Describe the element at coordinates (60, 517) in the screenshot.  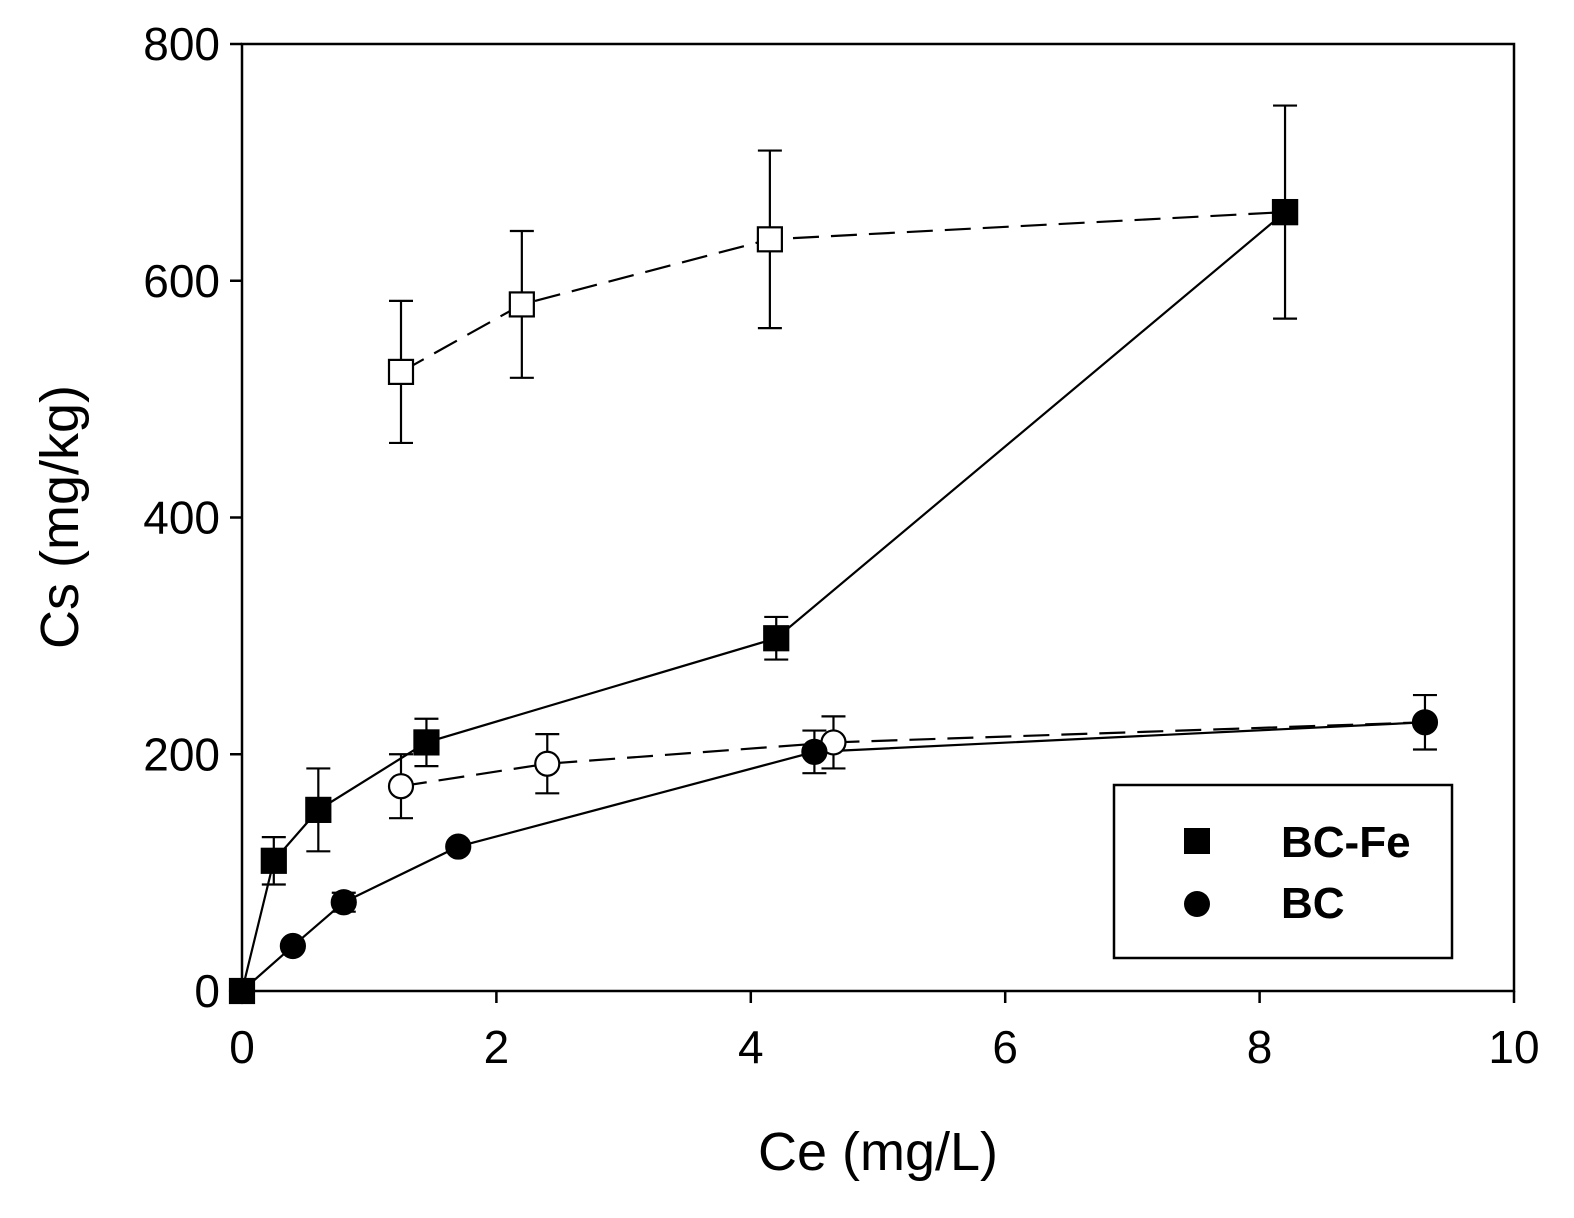
I see `y-axis-title: Cs (mg/kg)` at that location.